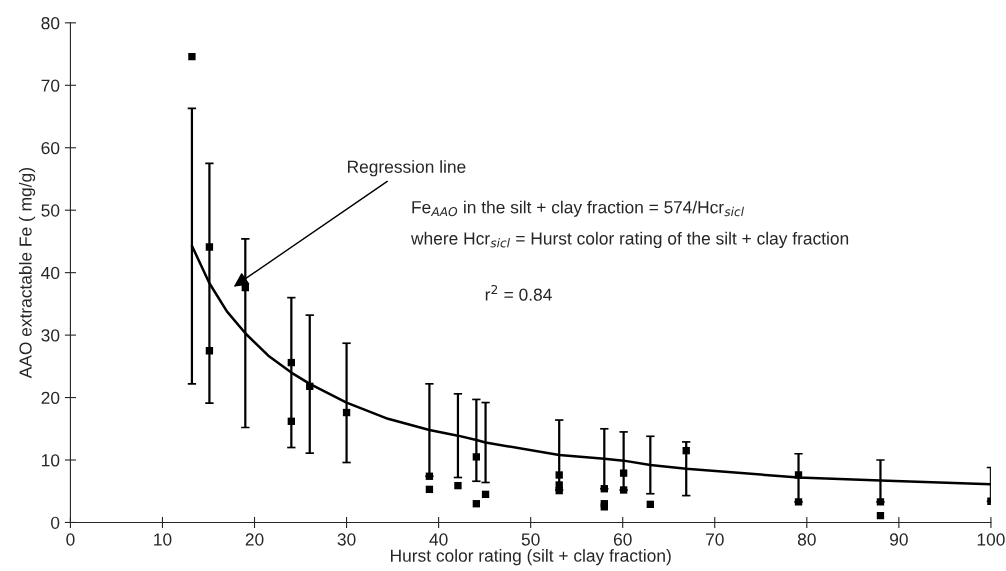 The height and width of the screenshot is (571, 1006). Describe the element at coordinates (163, 539) in the screenshot. I see `x-tick-label: 10` at that location.